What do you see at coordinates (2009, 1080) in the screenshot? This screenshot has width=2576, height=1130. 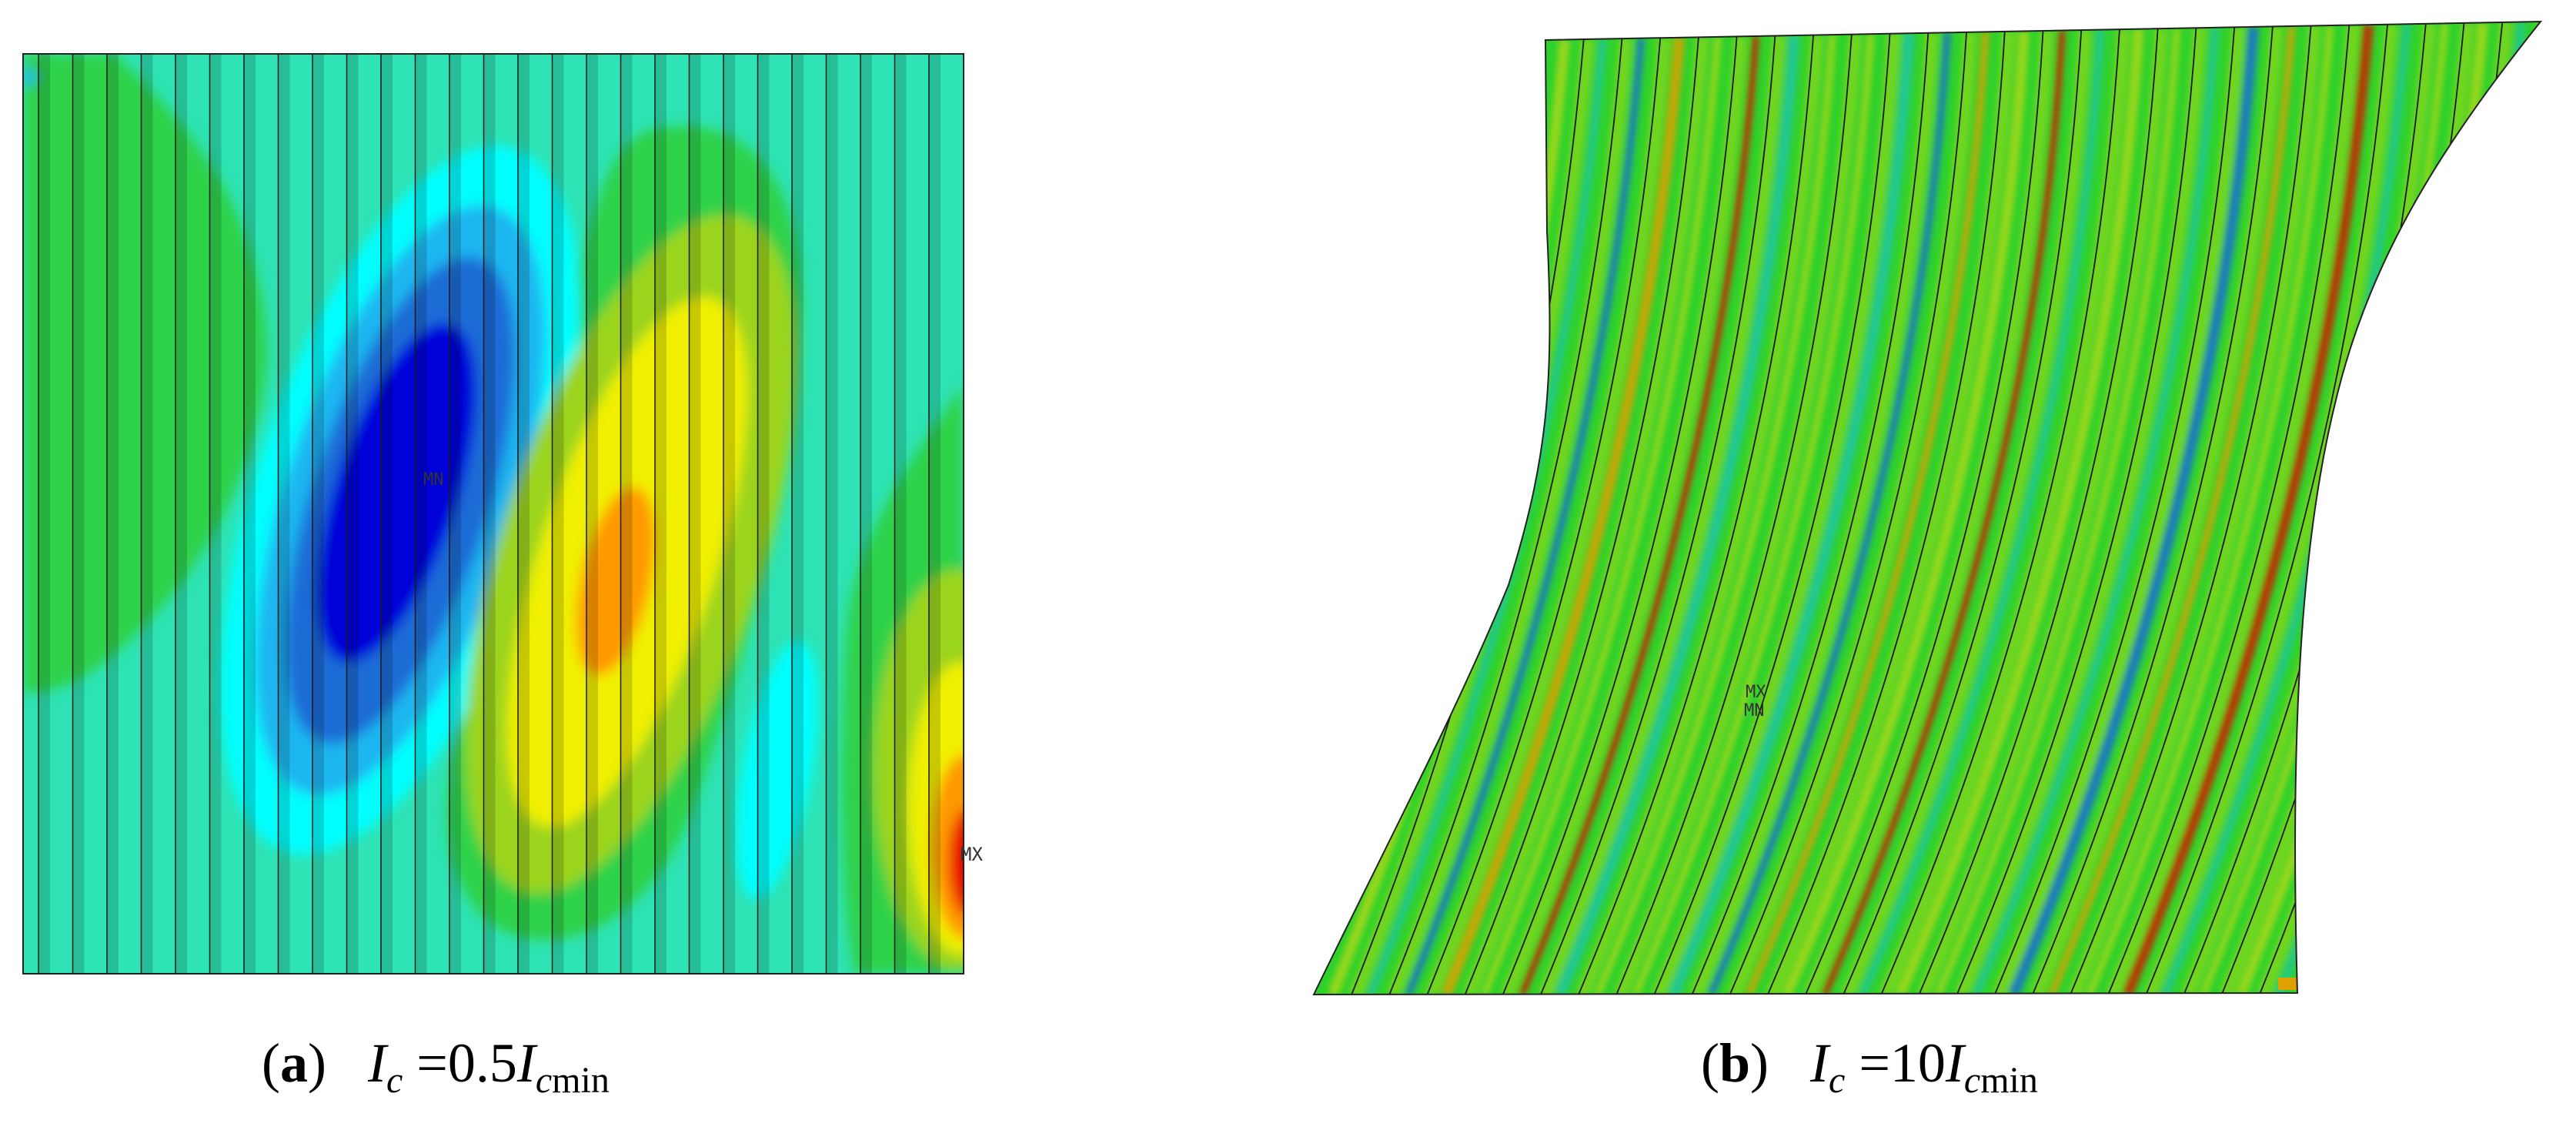 I see `caption-b-subscript2-rest: min` at bounding box center [2009, 1080].